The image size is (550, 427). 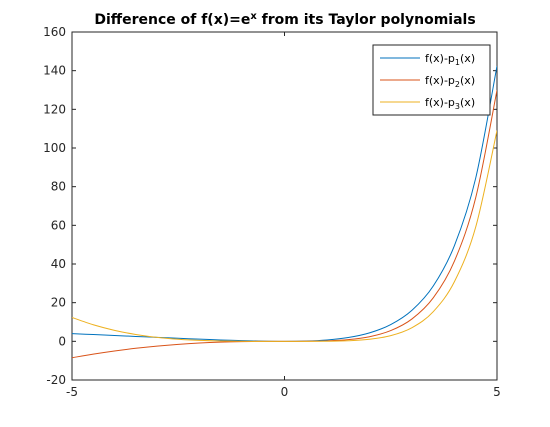 What do you see at coordinates (457, 84) in the screenshot?
I see `legend-entry-subscript: 2` at bounding box center [457, 84].